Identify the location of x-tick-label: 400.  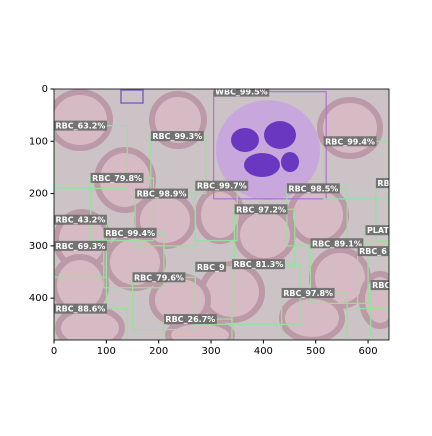
(263, 351).